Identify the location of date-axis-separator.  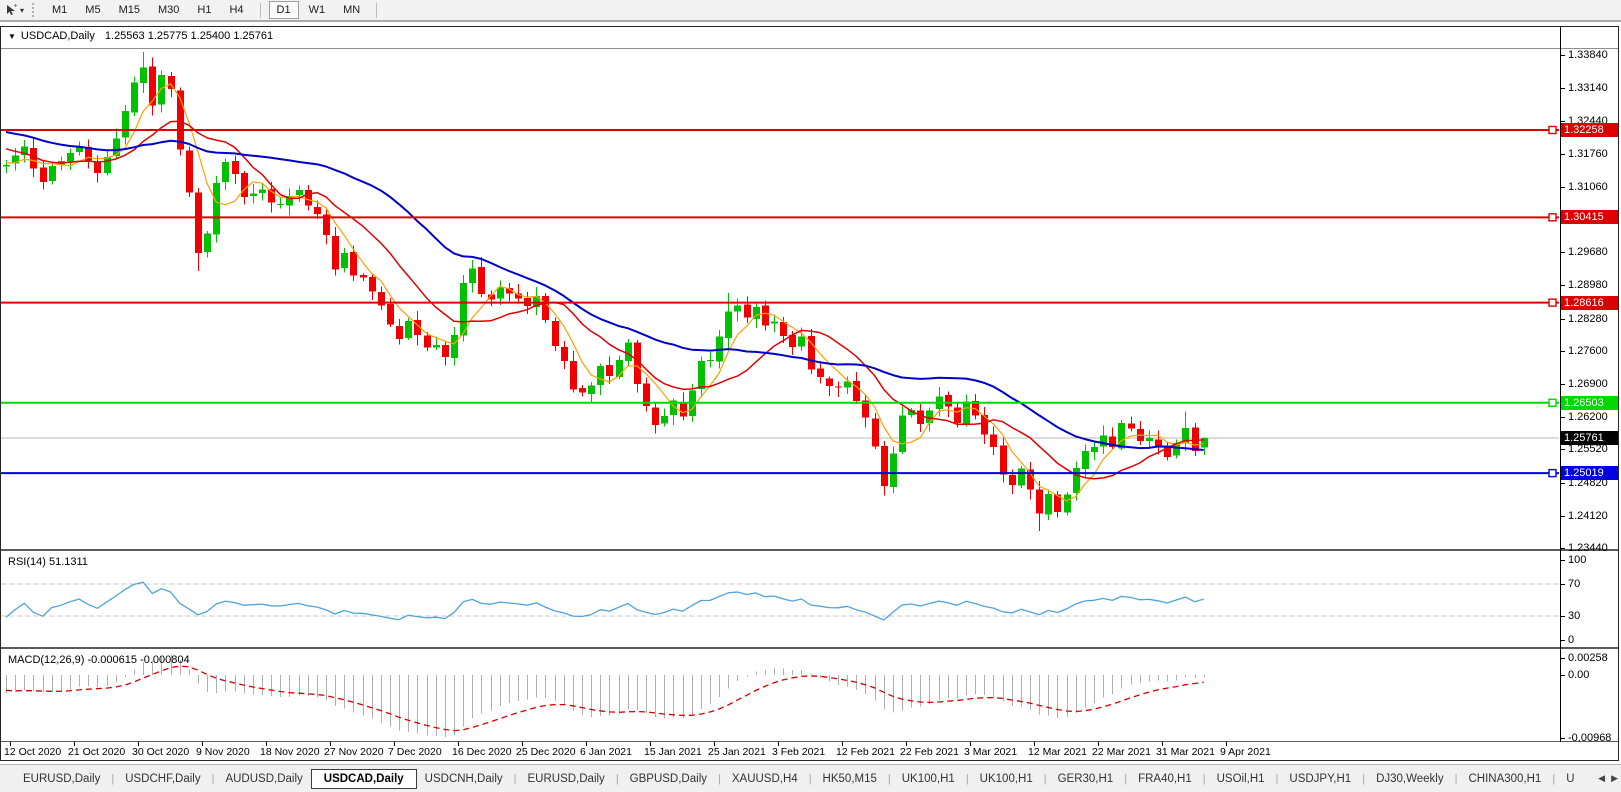
(809, 741).